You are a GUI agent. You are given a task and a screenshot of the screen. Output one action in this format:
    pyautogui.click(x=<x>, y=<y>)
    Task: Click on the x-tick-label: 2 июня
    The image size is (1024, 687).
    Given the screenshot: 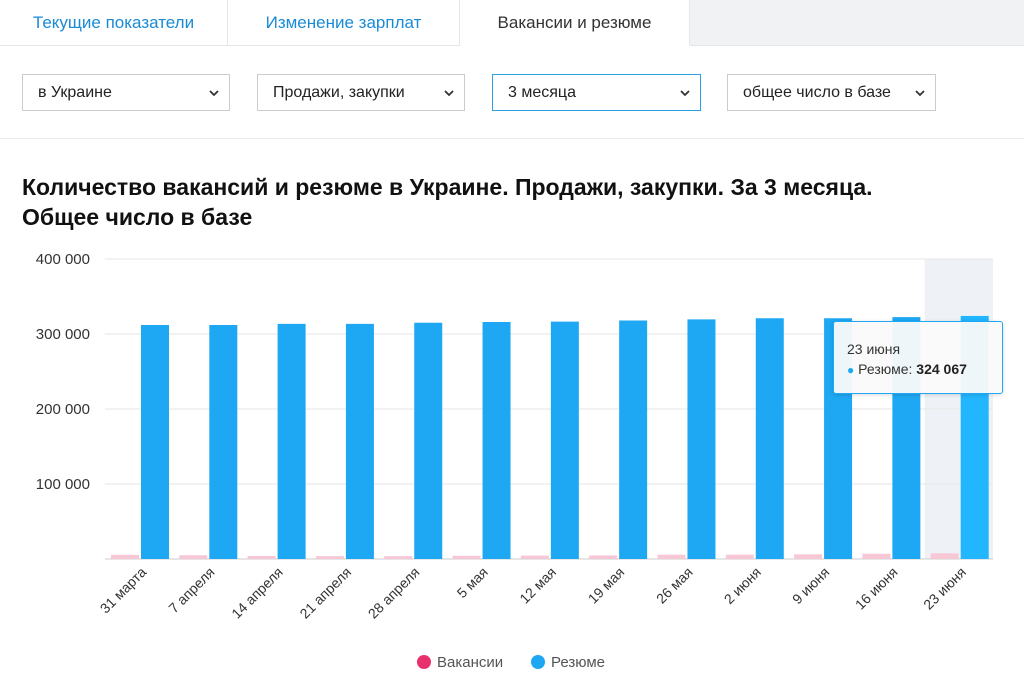 What is the action you would take?
    pyautogui.click(x=742, y=585)
    